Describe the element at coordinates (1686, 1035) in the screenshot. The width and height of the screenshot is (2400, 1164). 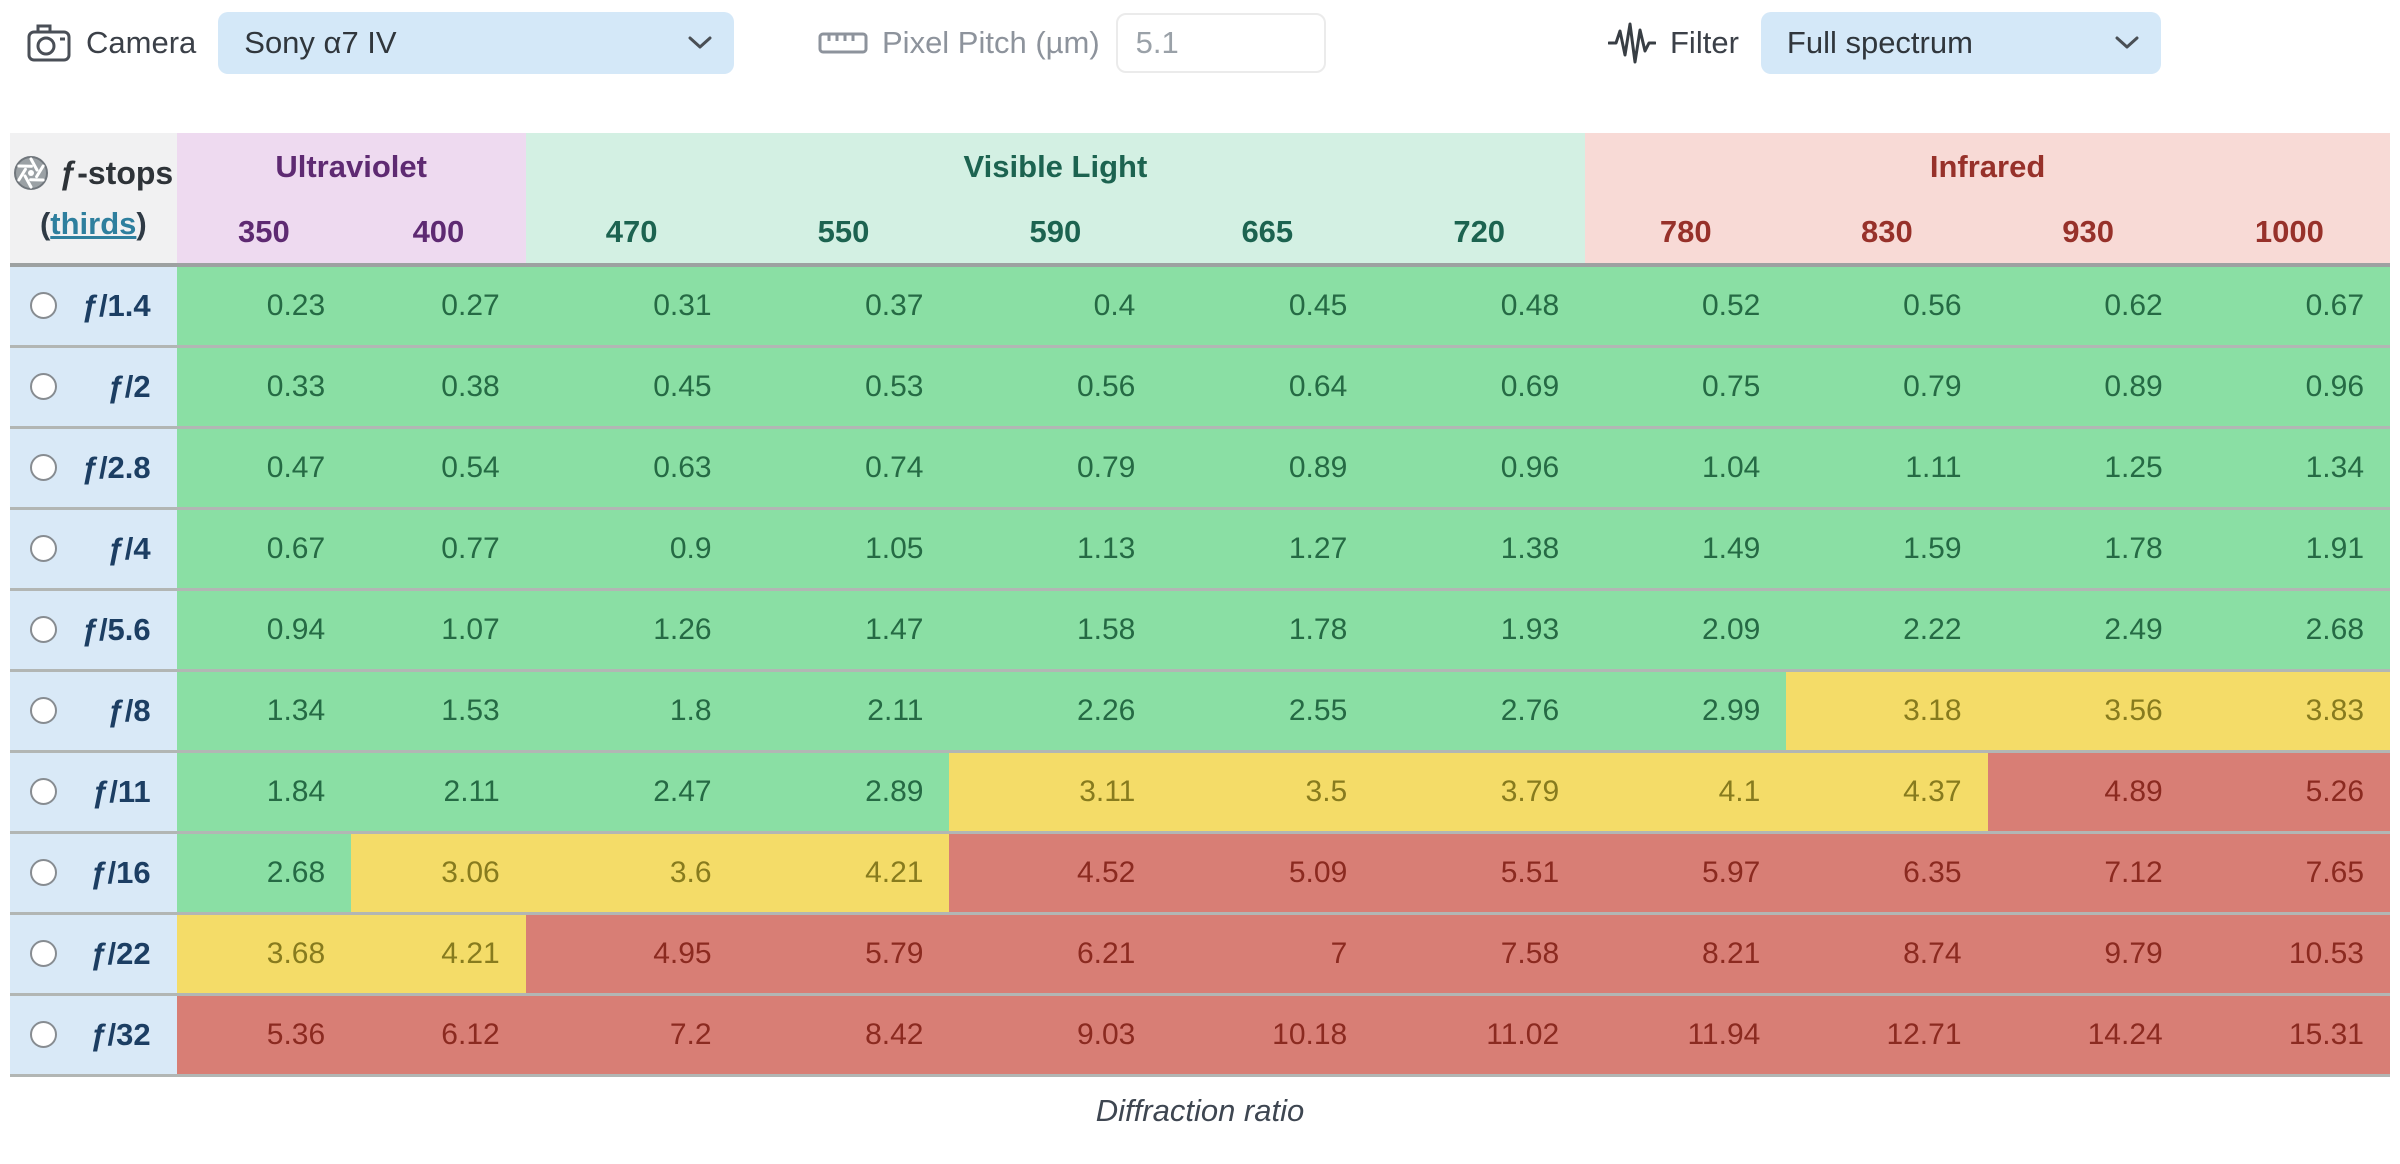
I see `ratio-cell: 11.94` at that location.